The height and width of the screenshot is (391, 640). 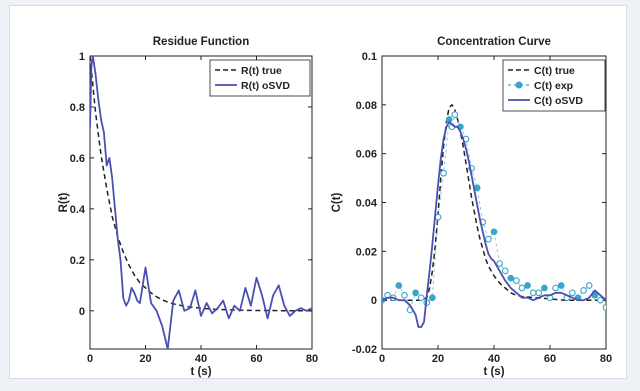 I want to click on concentration-y-tick-label: 0, so click(x=374, y=301).